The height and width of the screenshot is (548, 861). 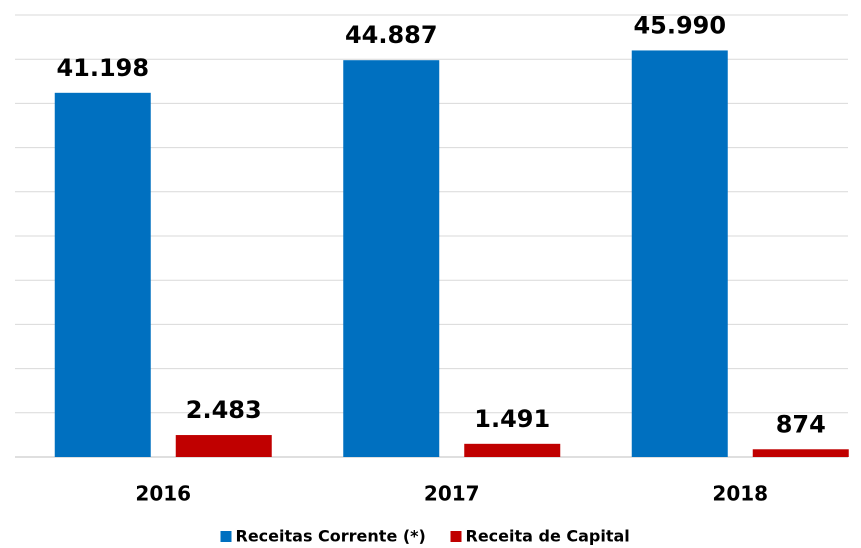 I want to click on data-label: 874, so click(x=801, y=424).